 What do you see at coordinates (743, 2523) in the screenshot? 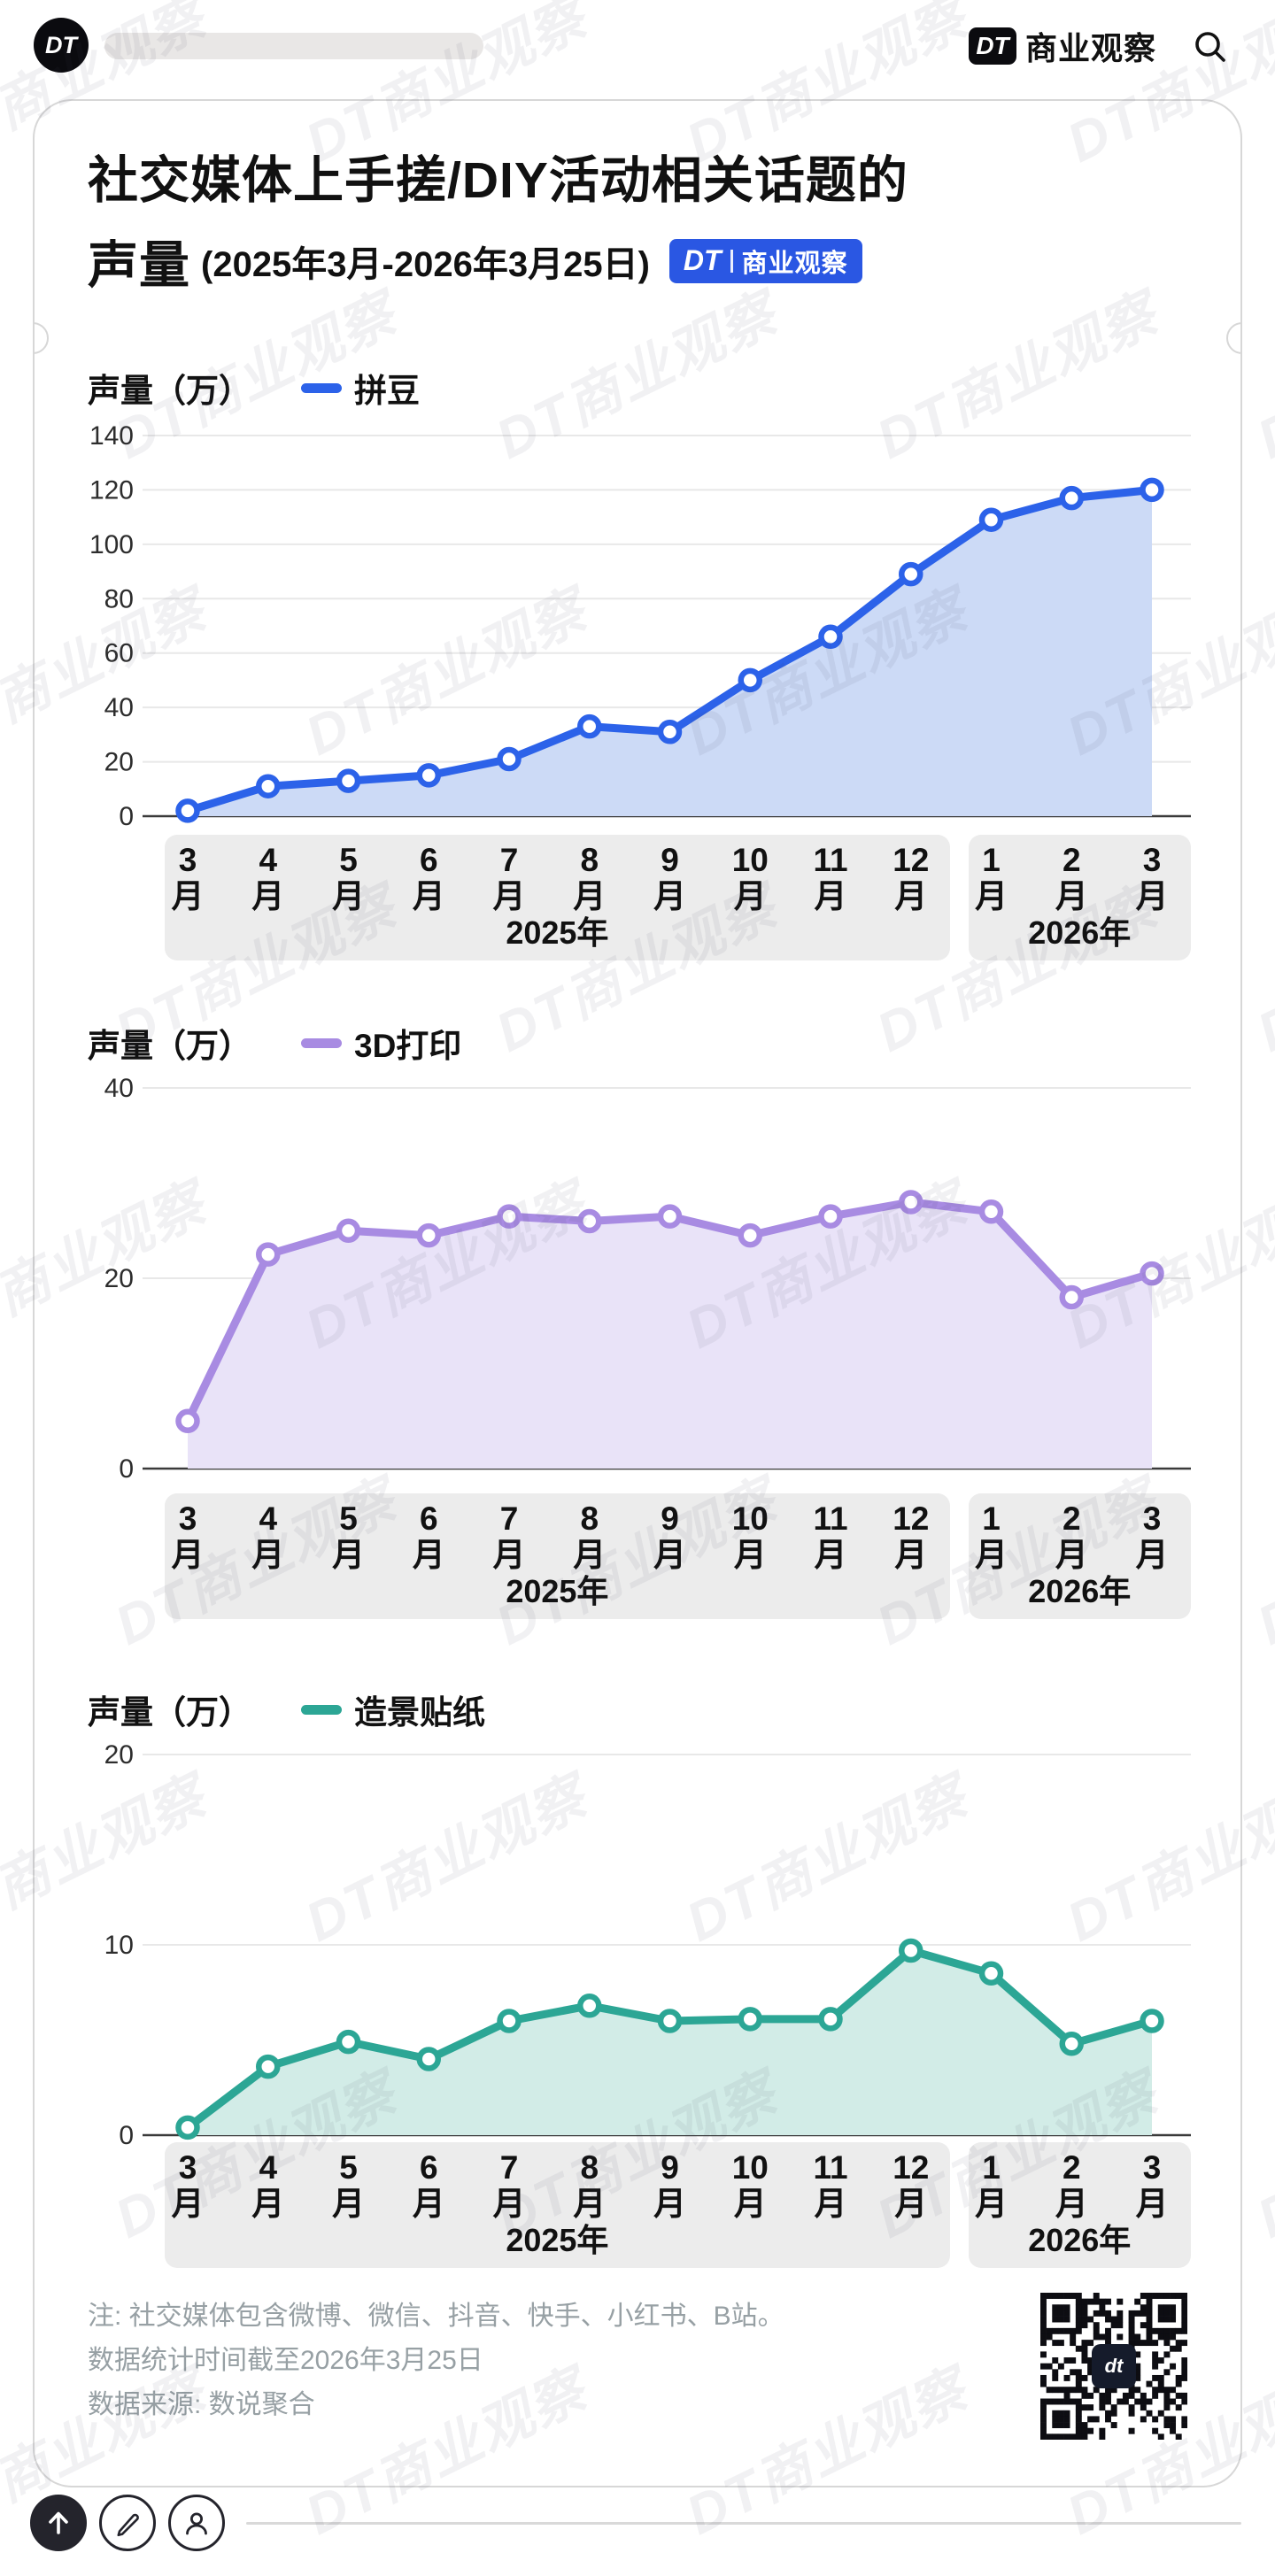
I see `divider-line` at bounding box center [743, 2523].